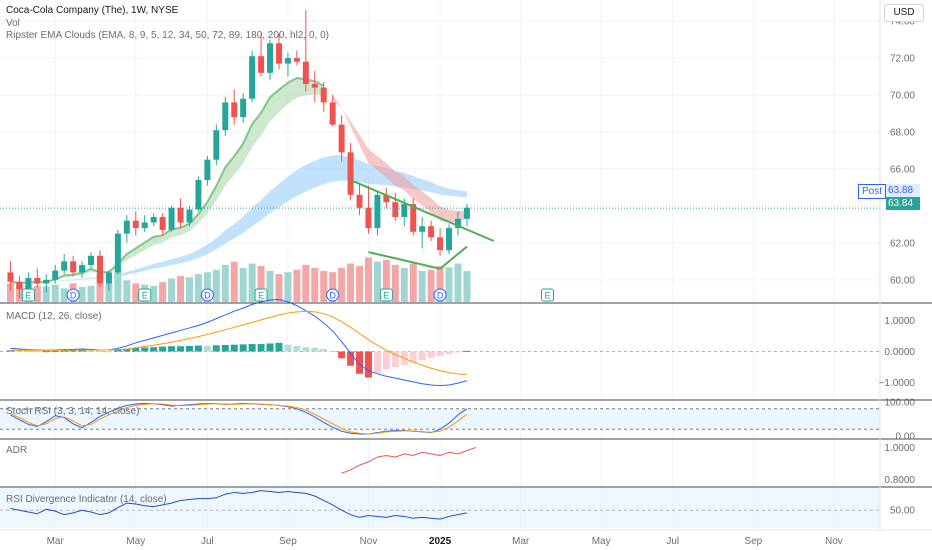 Image resolution: width=932 pixels, height=550 pixels. I want to click on chart-title: Coca-Cola Company (The), 1W, NYSE, so click(92, 10).